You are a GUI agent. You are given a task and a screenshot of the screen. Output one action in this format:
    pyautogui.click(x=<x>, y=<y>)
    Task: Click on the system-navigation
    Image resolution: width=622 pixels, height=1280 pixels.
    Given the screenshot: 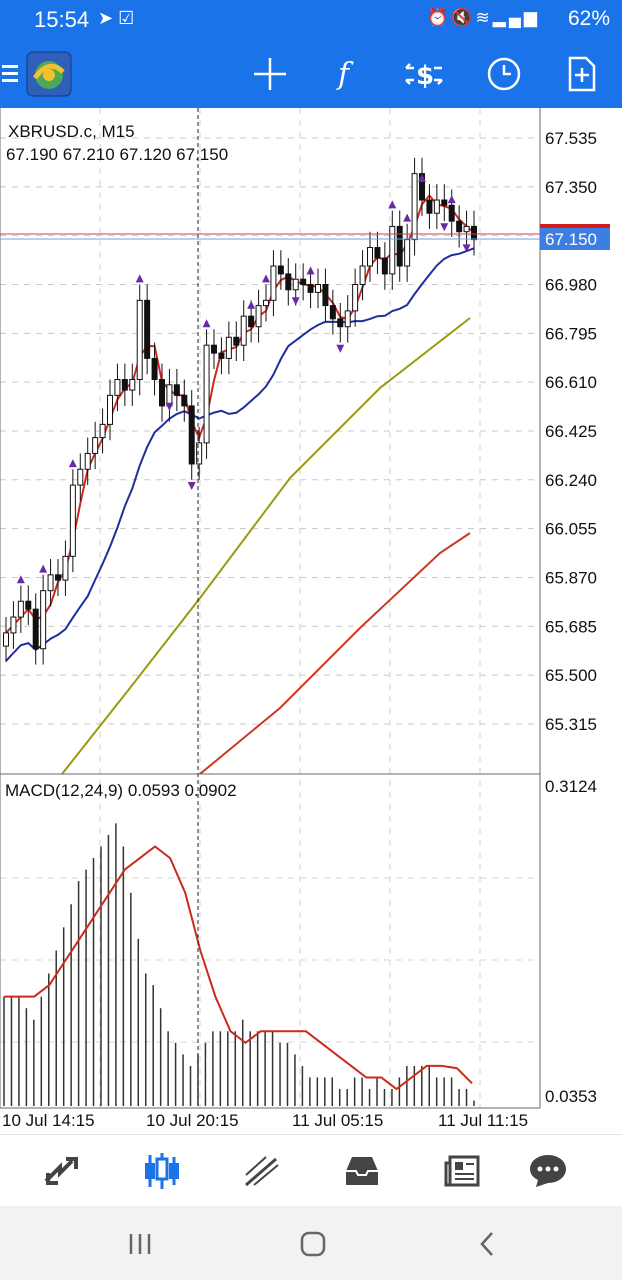 What is the action you would take?
    pyautogui.click(x=311, y=1243)
    